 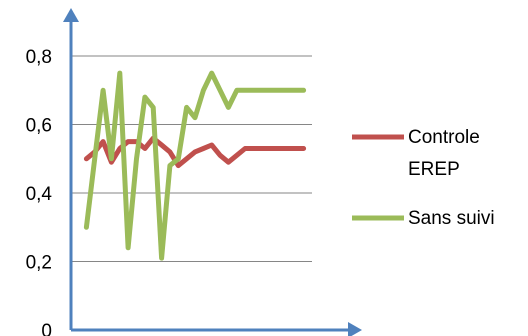 What do you see at coordinates (355, 329) in the screenshot?
I see `x-axis-arrow` at bounding box center [355, 329].